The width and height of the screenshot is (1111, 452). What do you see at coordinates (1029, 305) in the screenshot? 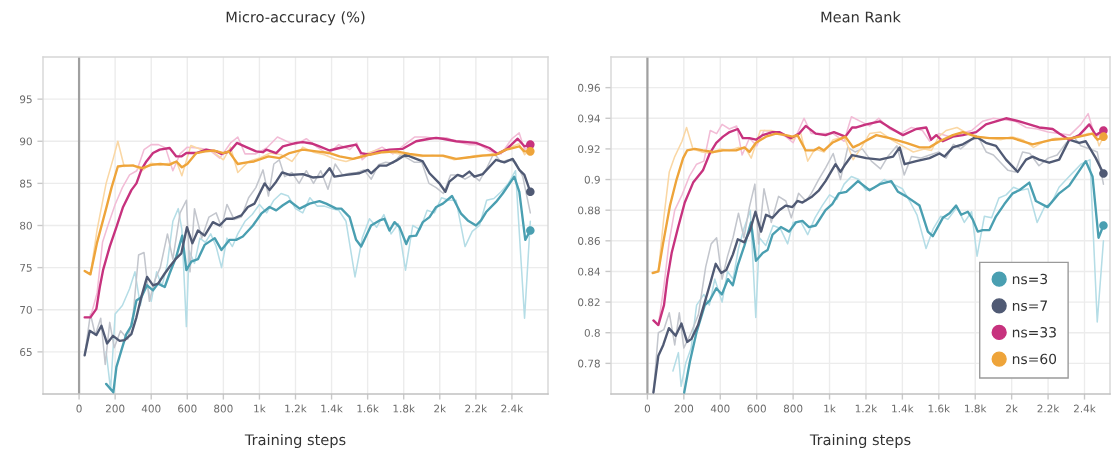
I see `legend-label: ns=7` at bounding box center [1029, 305].